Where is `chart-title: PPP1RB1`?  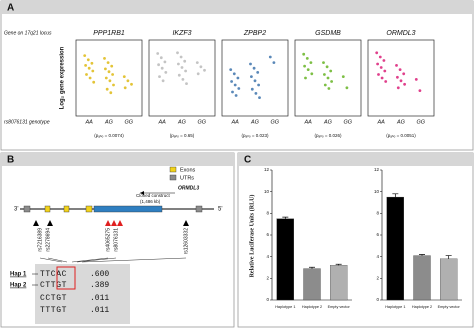
chart-title: PPP1RB1 is located at coordinates (109, 33).